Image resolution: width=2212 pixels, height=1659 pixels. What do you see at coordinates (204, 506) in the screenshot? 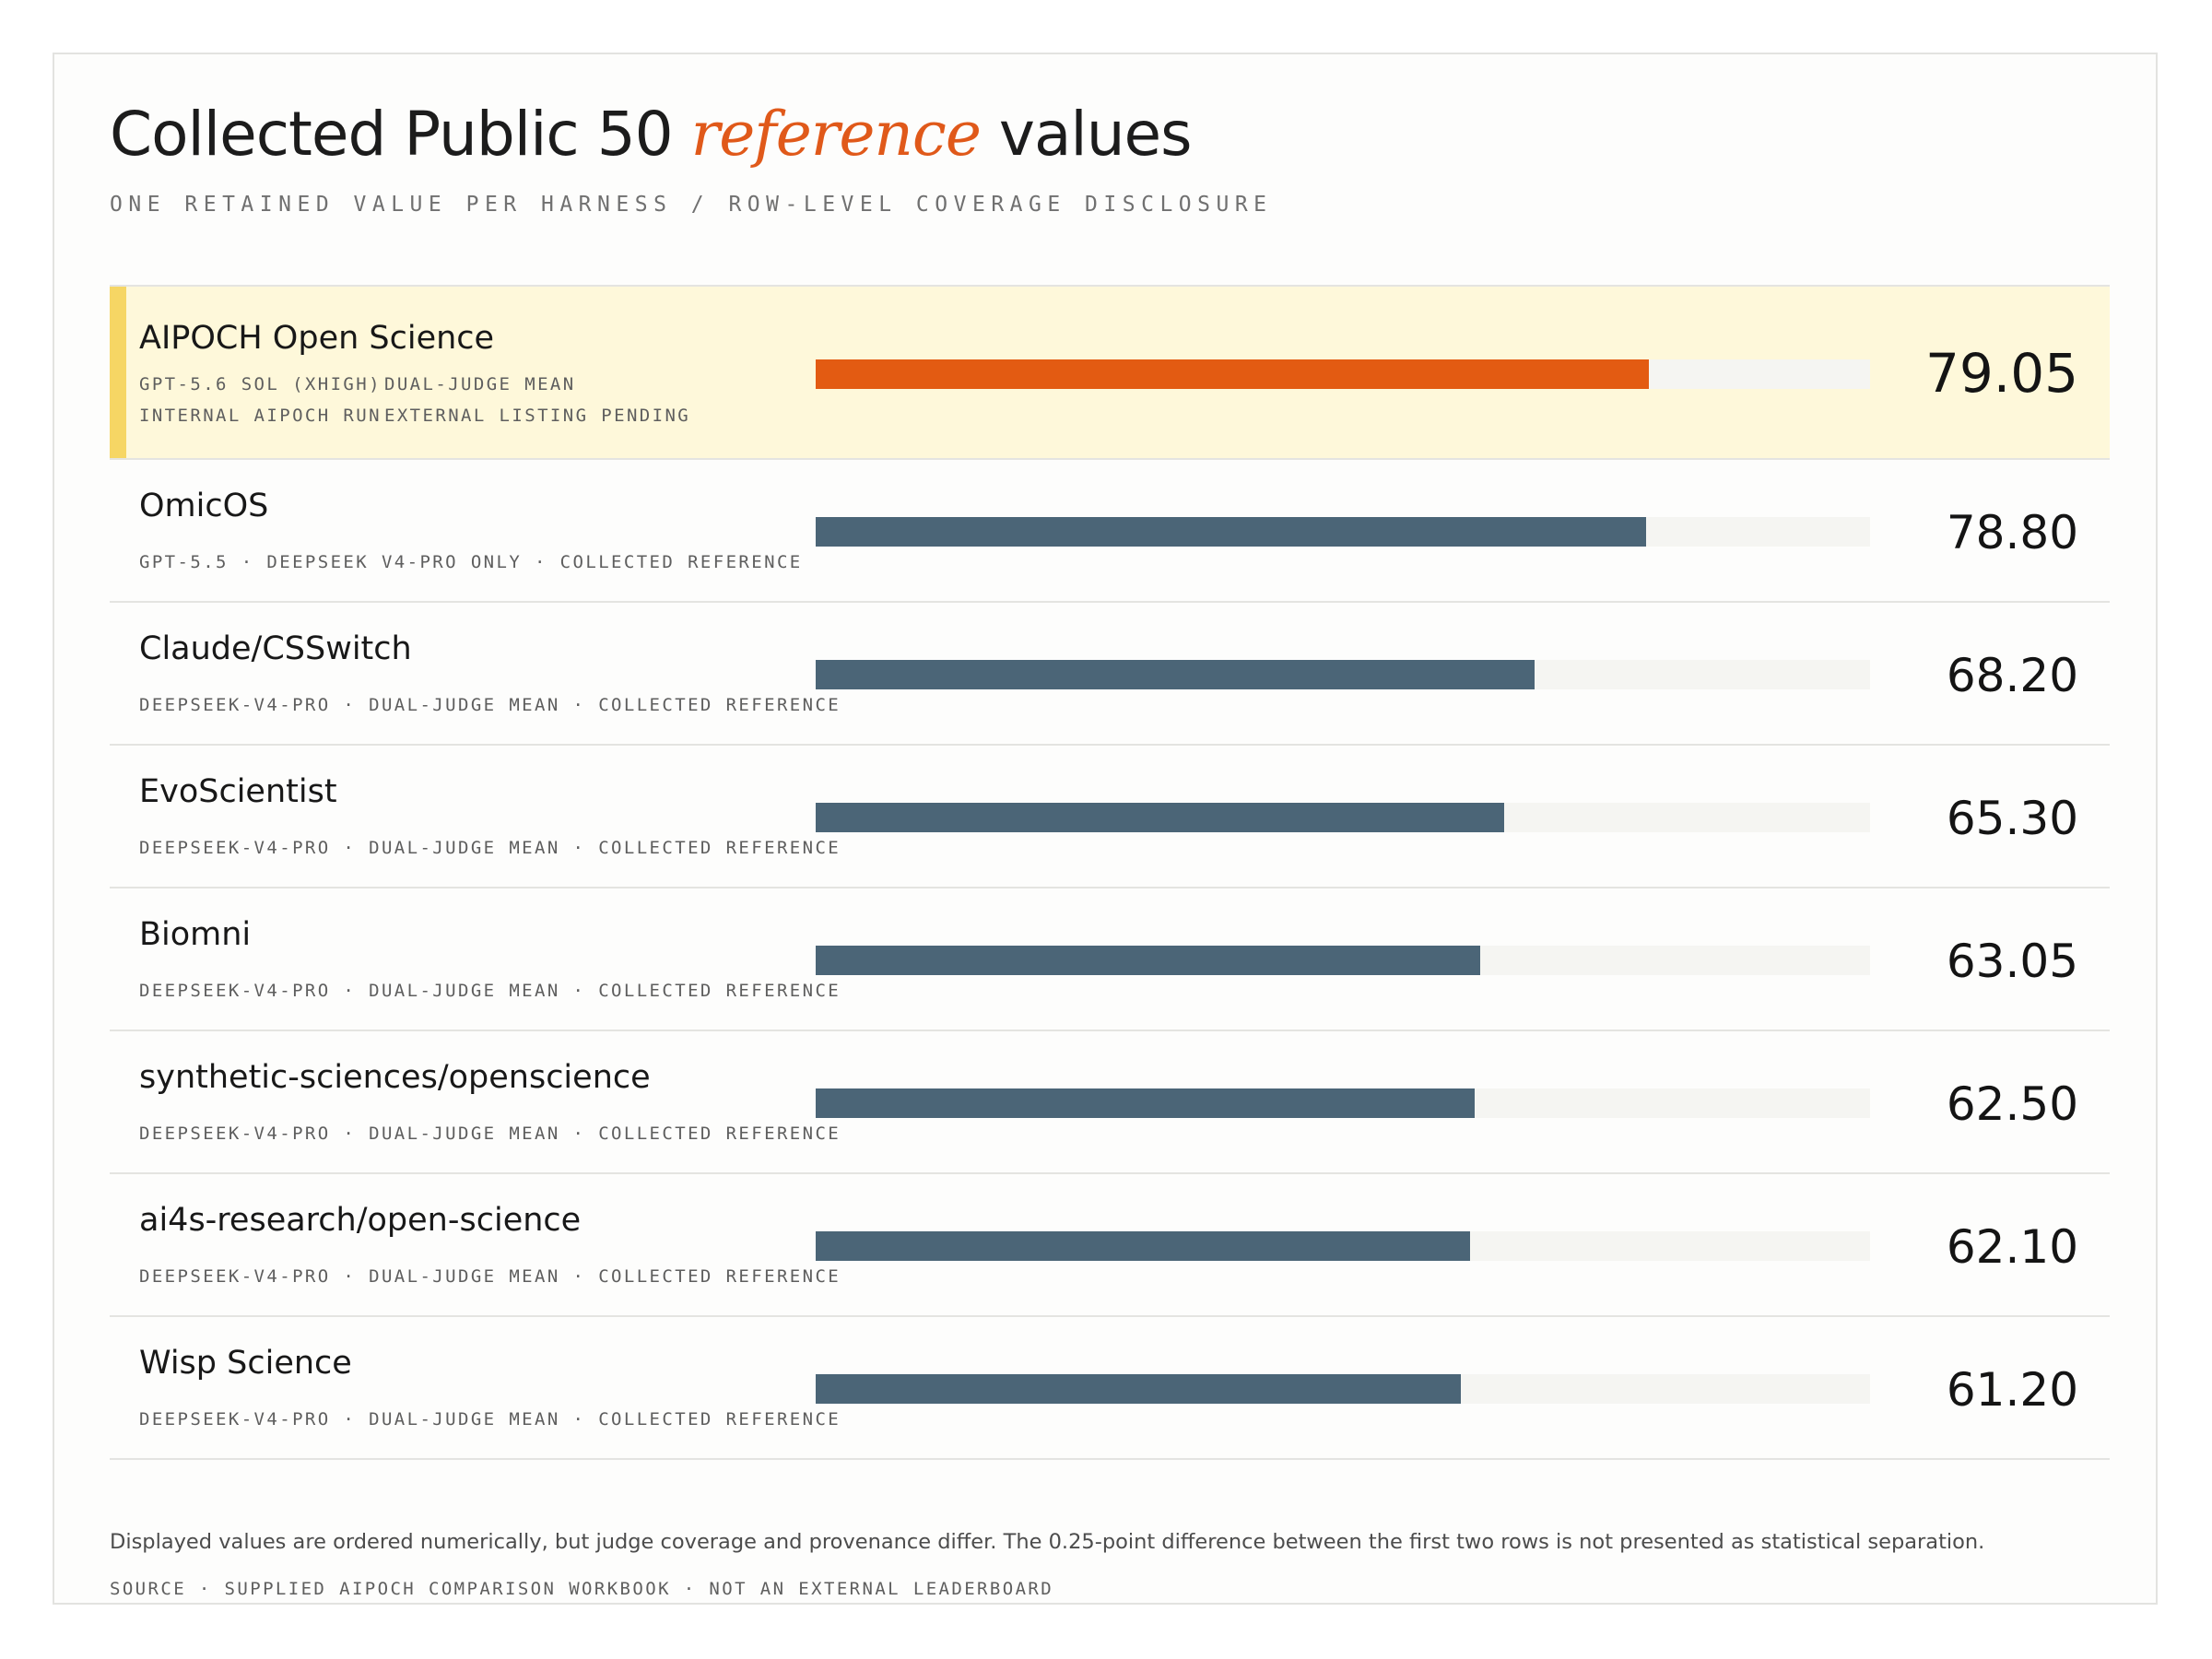
I see `row-label: OmicOS` at bounding box center [204, 506].